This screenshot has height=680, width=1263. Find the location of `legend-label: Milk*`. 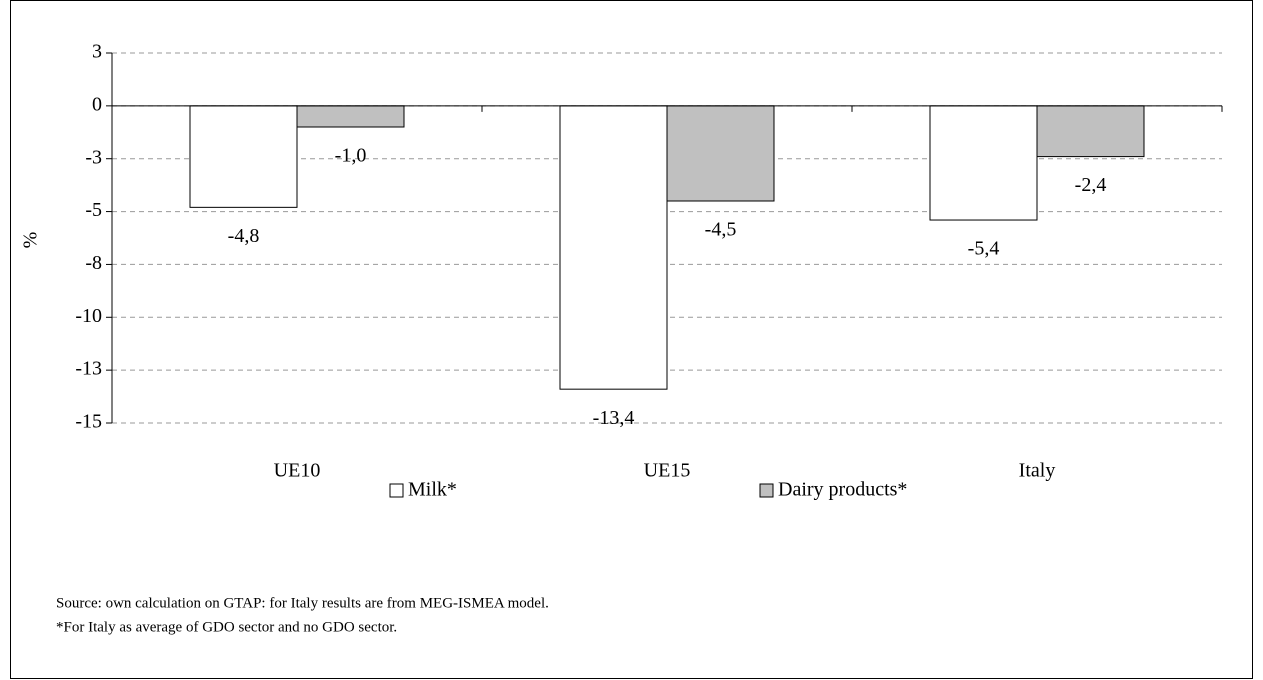

legend-label: Milk* is located at coordinates (432, 490).